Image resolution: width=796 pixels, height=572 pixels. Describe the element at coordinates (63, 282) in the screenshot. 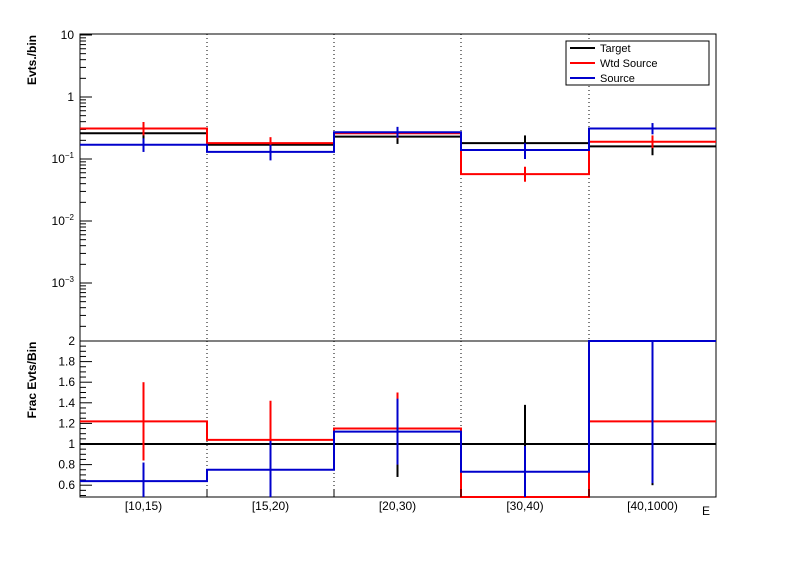

I see `top-y-tick-label: 10⁻³` at that location.